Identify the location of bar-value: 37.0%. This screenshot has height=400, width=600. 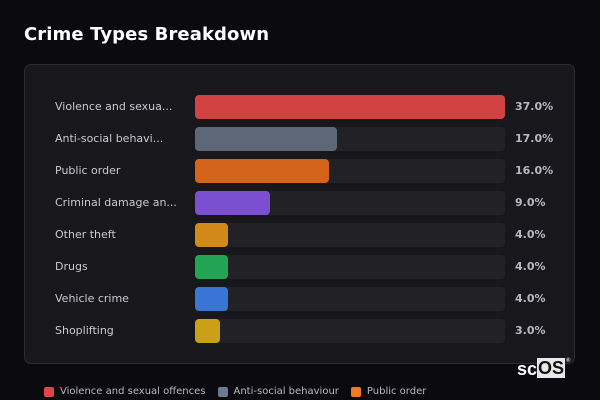
(534, 106).